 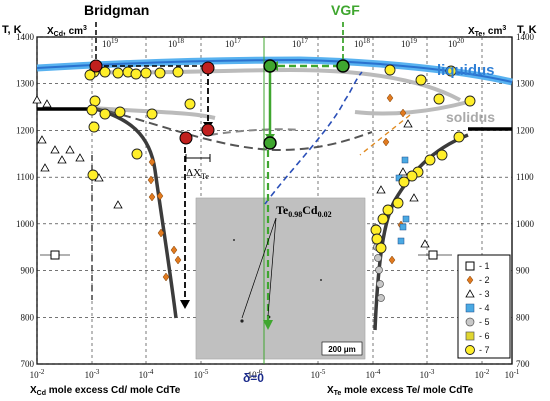 What do you see at coordinates (25, 177) in the screenshot?
I see `y-tick-label-left: 1100` at bounding box center [25, 177].